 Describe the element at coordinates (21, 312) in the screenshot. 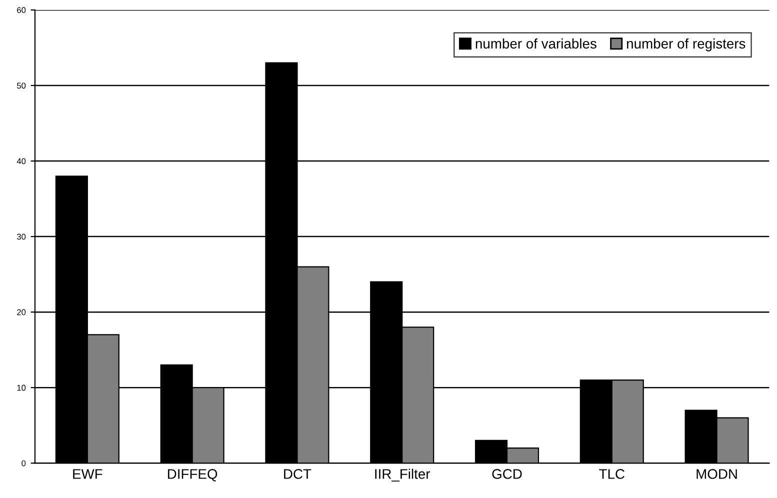

I see `y-tick-label: 20` at that location.